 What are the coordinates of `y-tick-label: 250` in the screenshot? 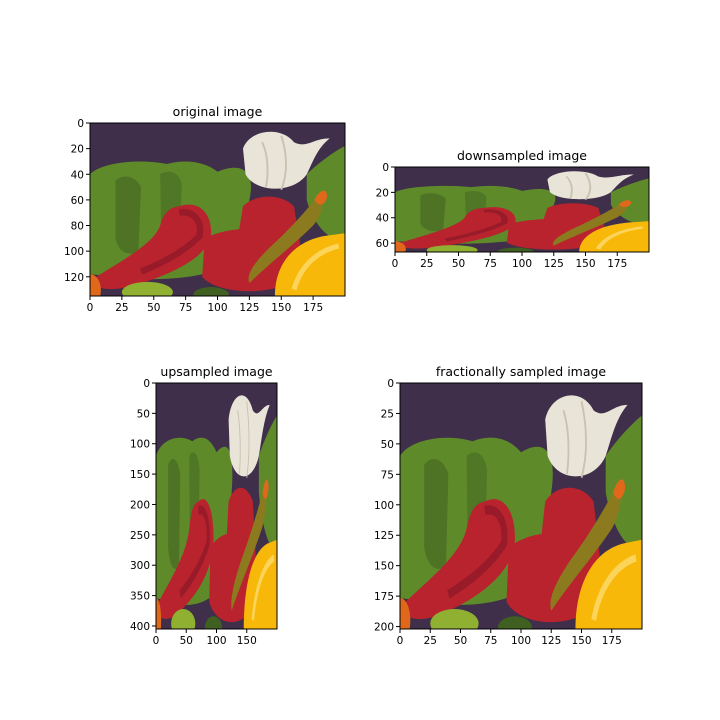 It's located at (140, 536).